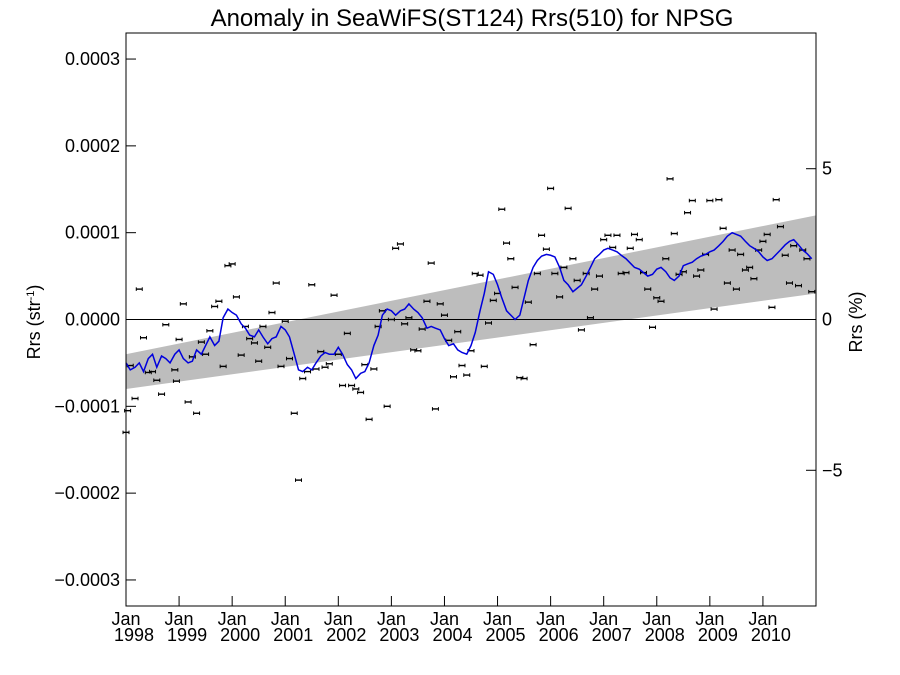 The height and width of the screenshot is (675, 900). Describe the element at coordinates (92, 233) in the screenshot. I see `y-tick-label: 0.0001` at that location.